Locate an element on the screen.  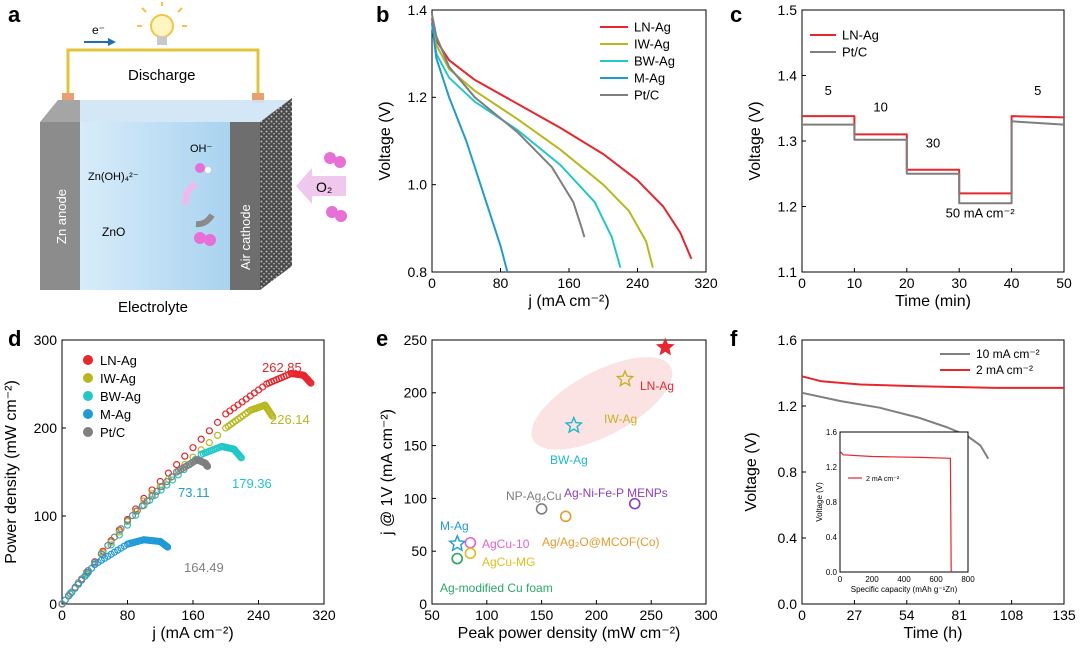
d-peak-label: 73.11 is located at coordinates (194, 492).